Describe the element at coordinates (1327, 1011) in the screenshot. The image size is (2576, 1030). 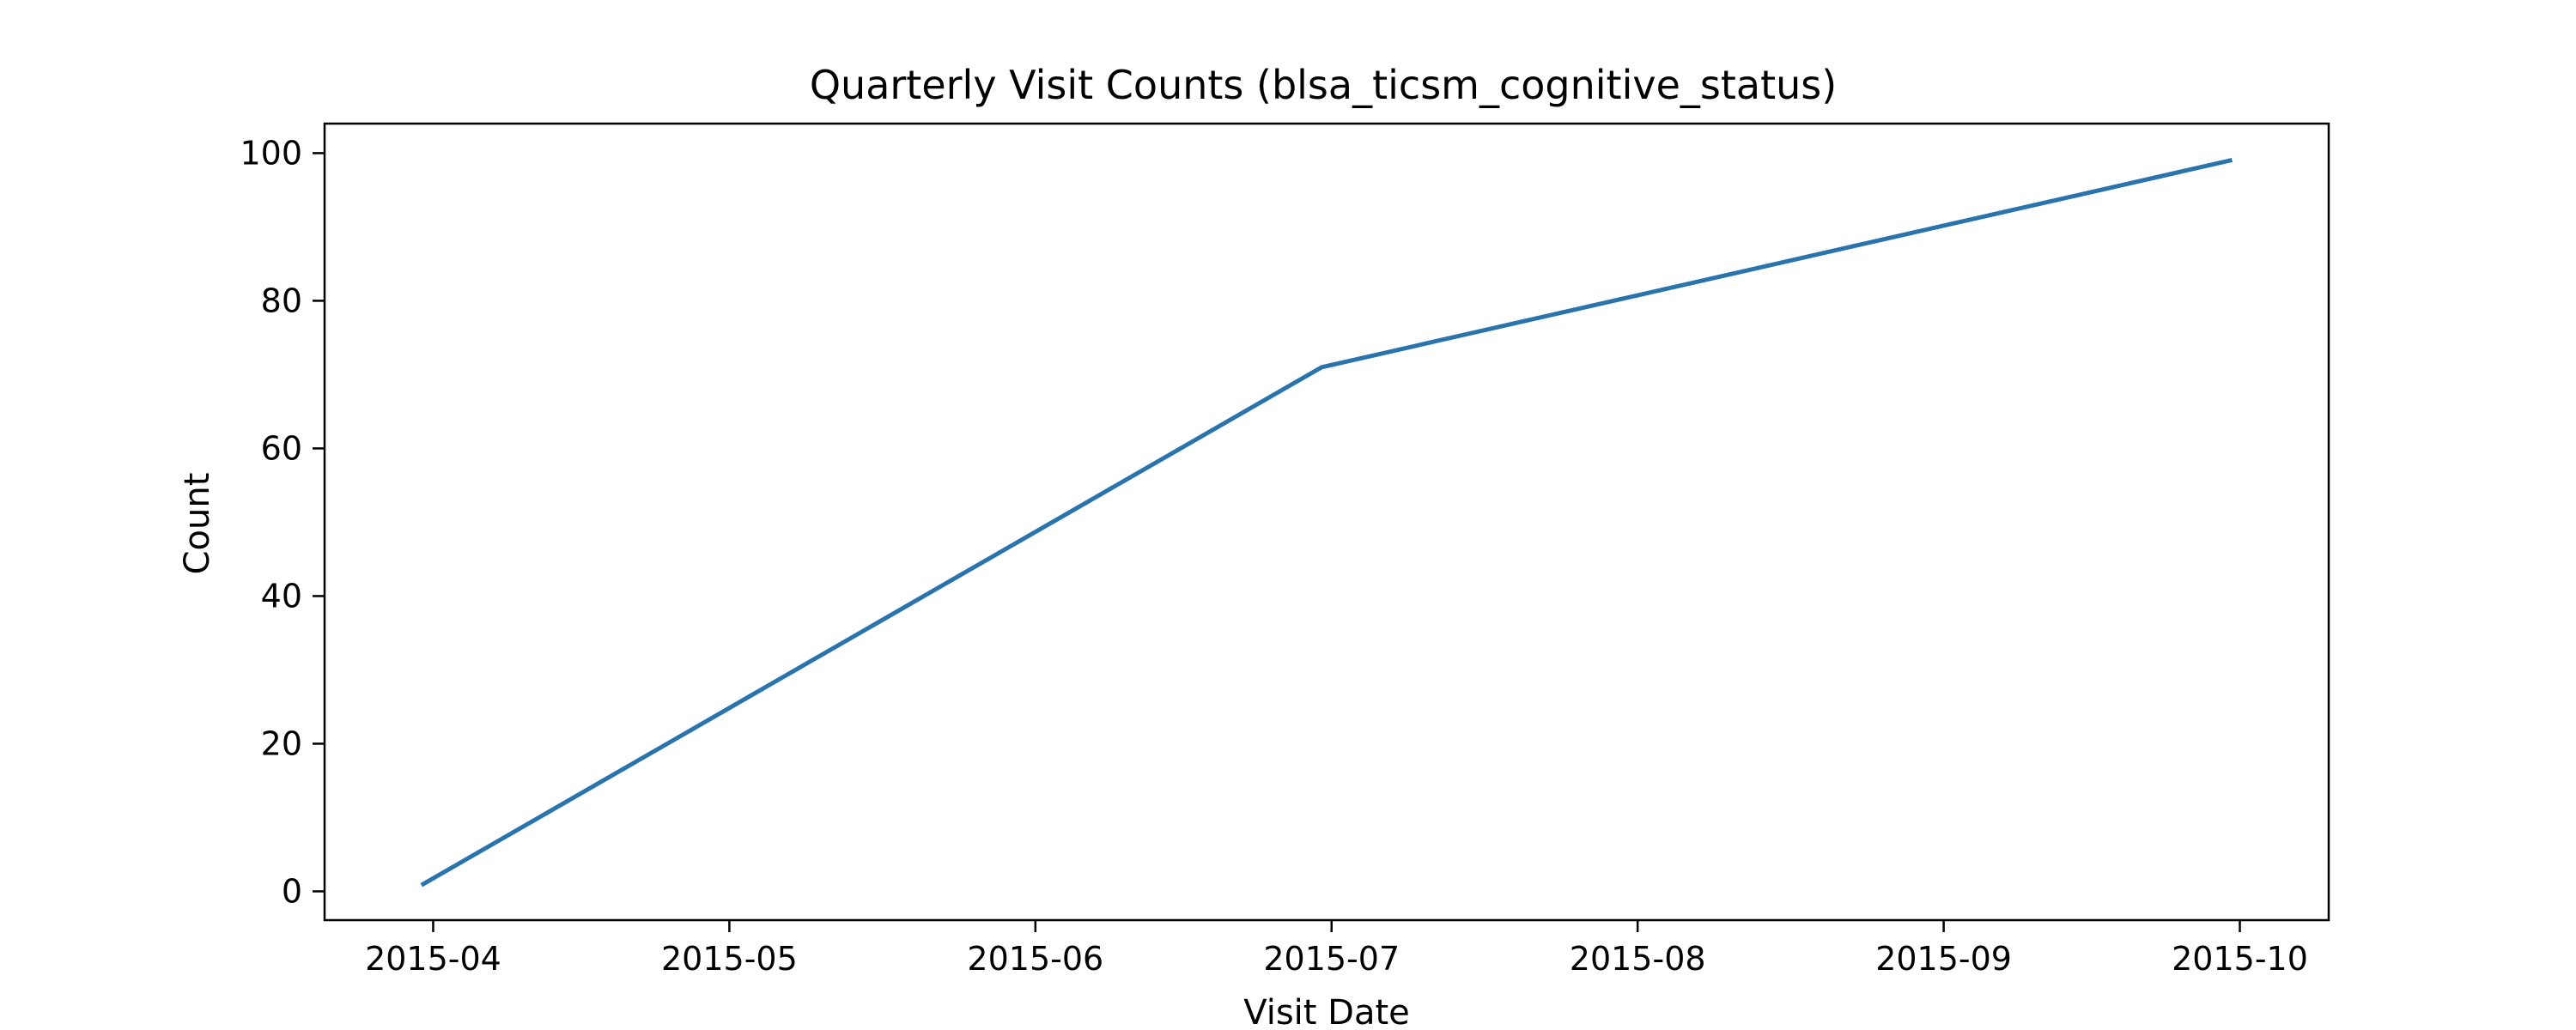
I see `x-axis-label: Visit Date` at that location.